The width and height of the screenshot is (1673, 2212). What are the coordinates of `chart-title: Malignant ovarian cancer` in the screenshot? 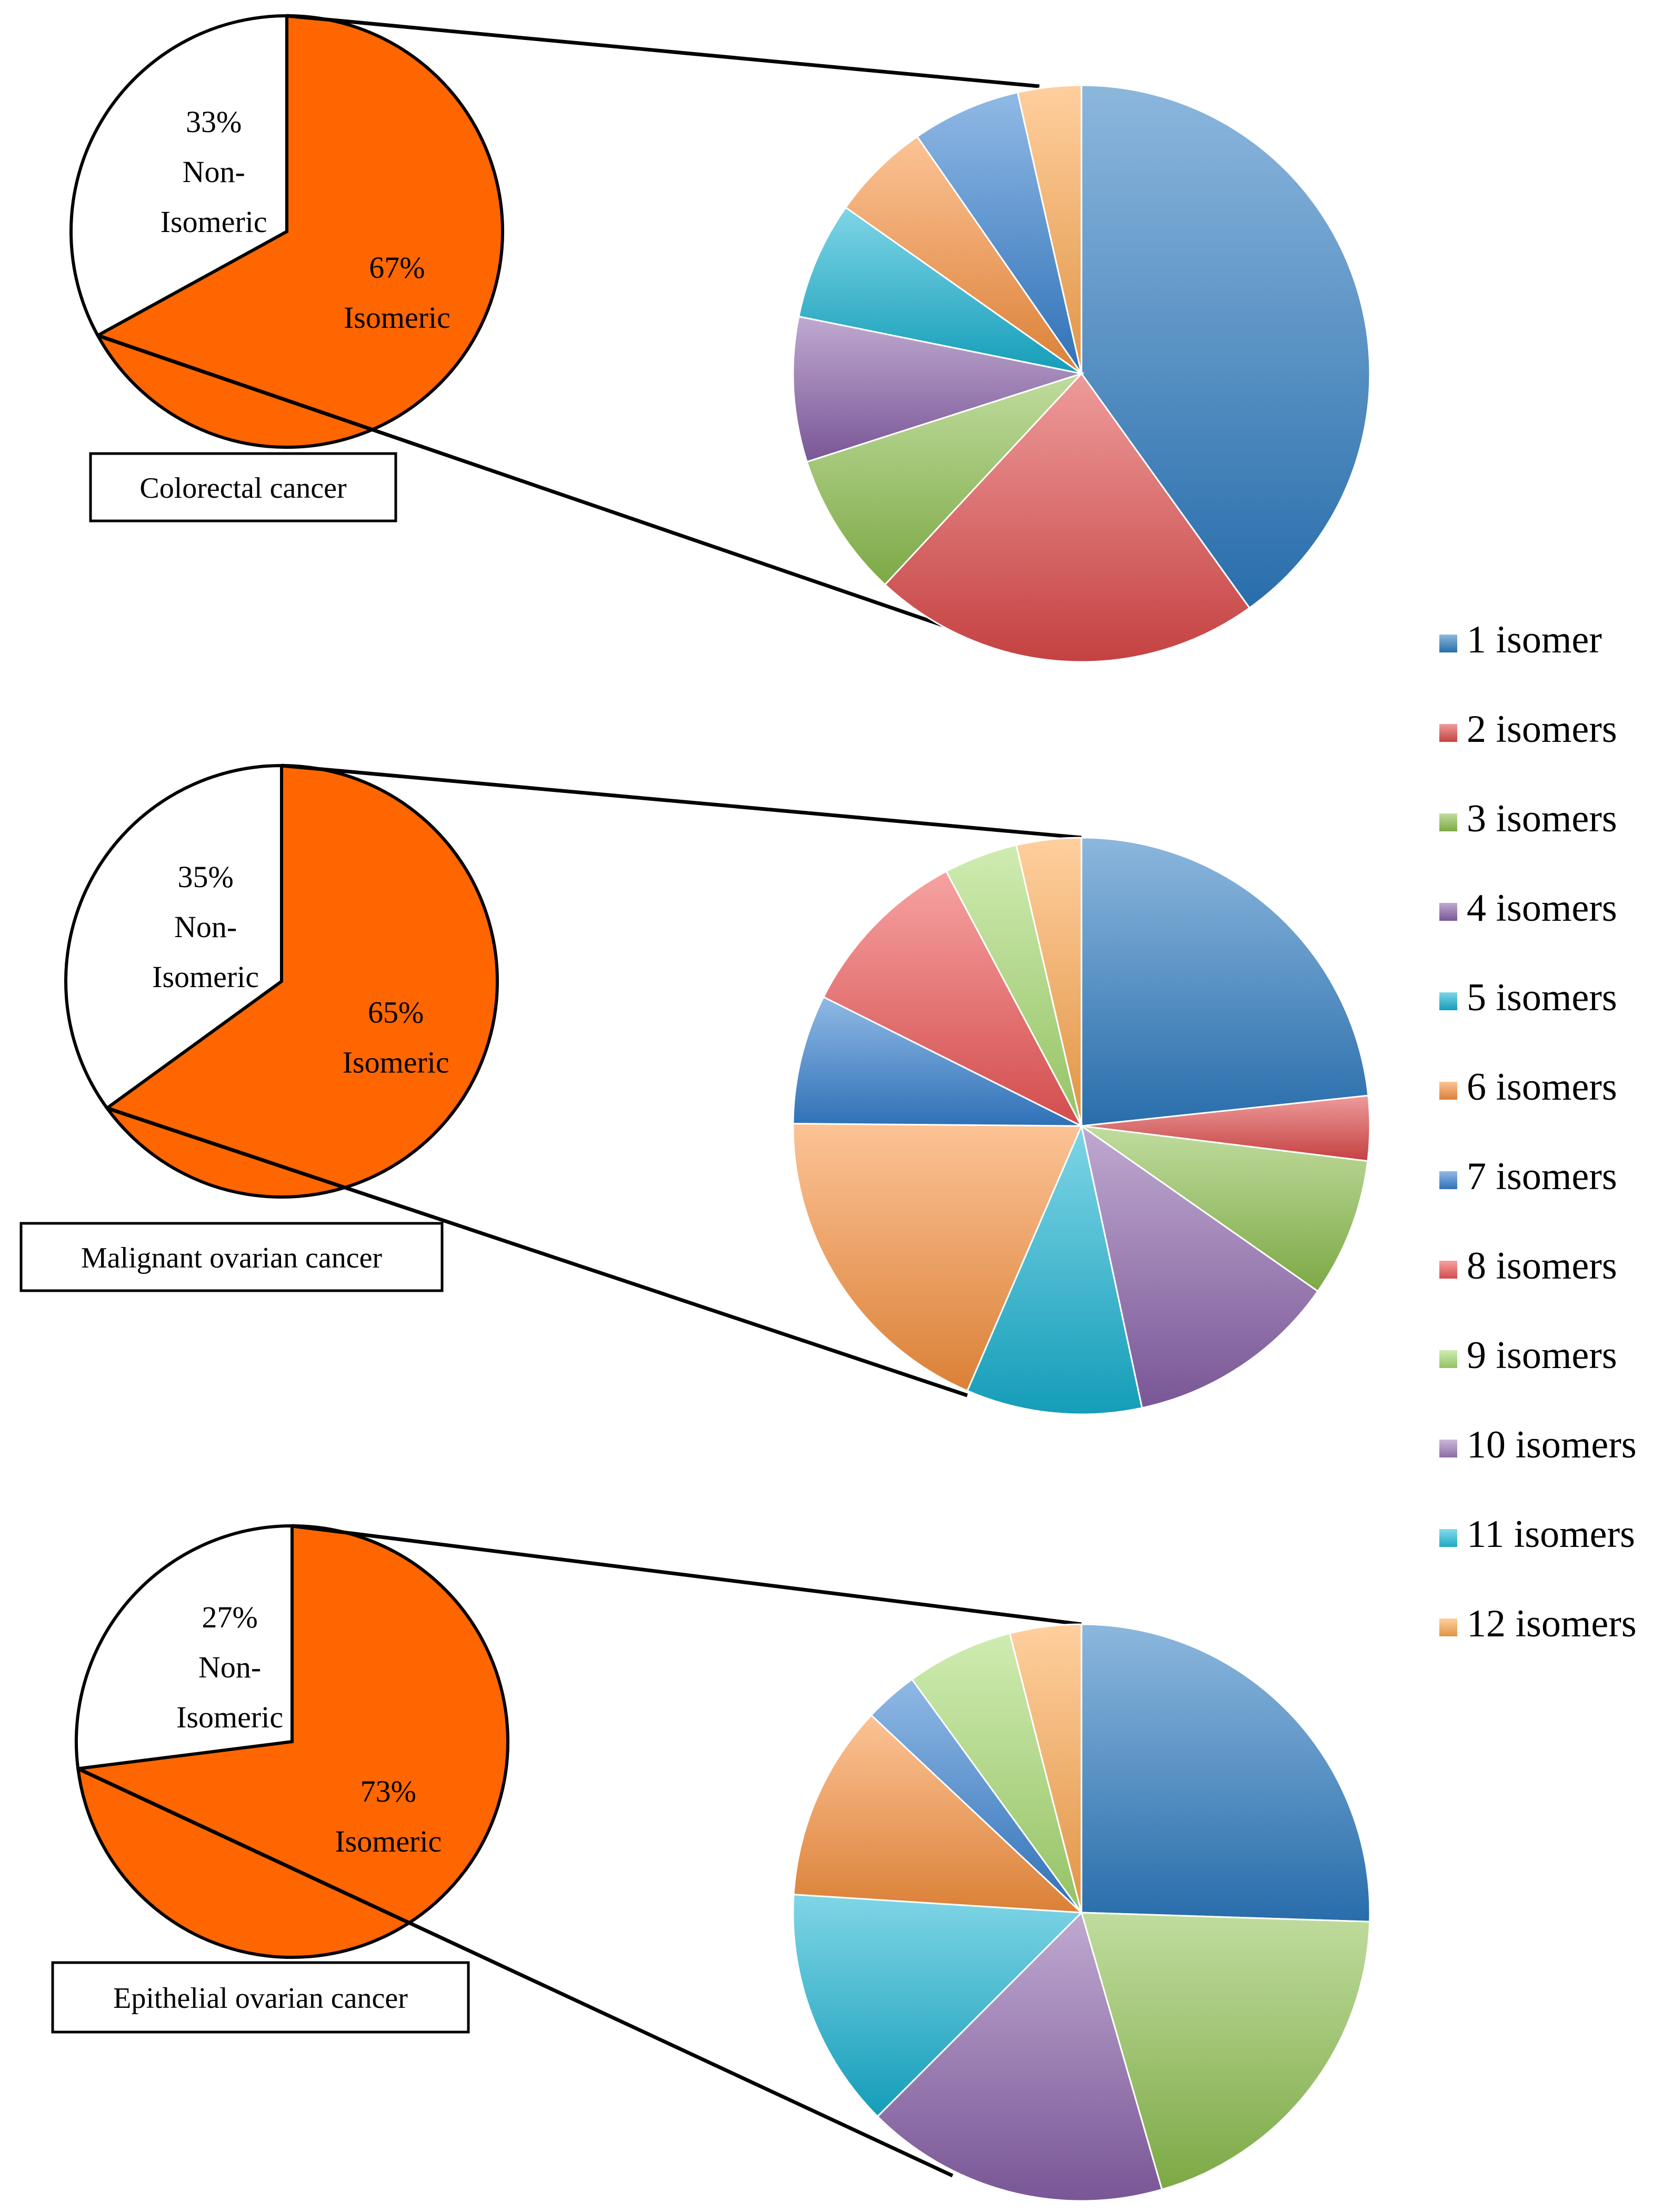 It's located at (232, 1258).